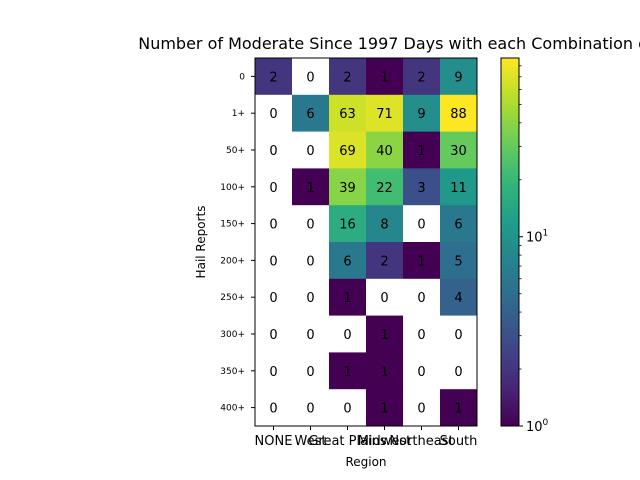 The height and width of the screenshot is (480, 640). I want to click on colorbar-tick-label: 100, so click(537, 426).